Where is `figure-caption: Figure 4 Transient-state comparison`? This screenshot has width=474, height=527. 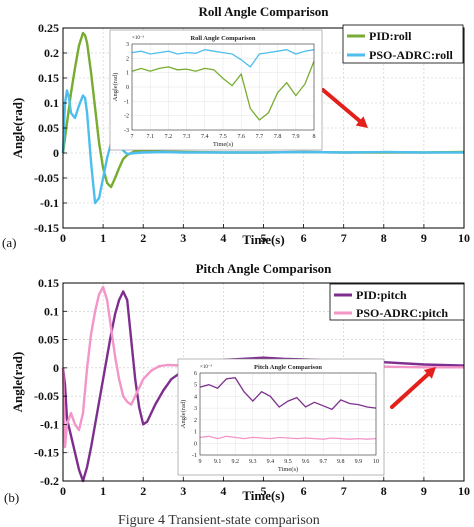 figure-caption: Figure 4 Transient-state comparison is located at coordinates (248, 517).